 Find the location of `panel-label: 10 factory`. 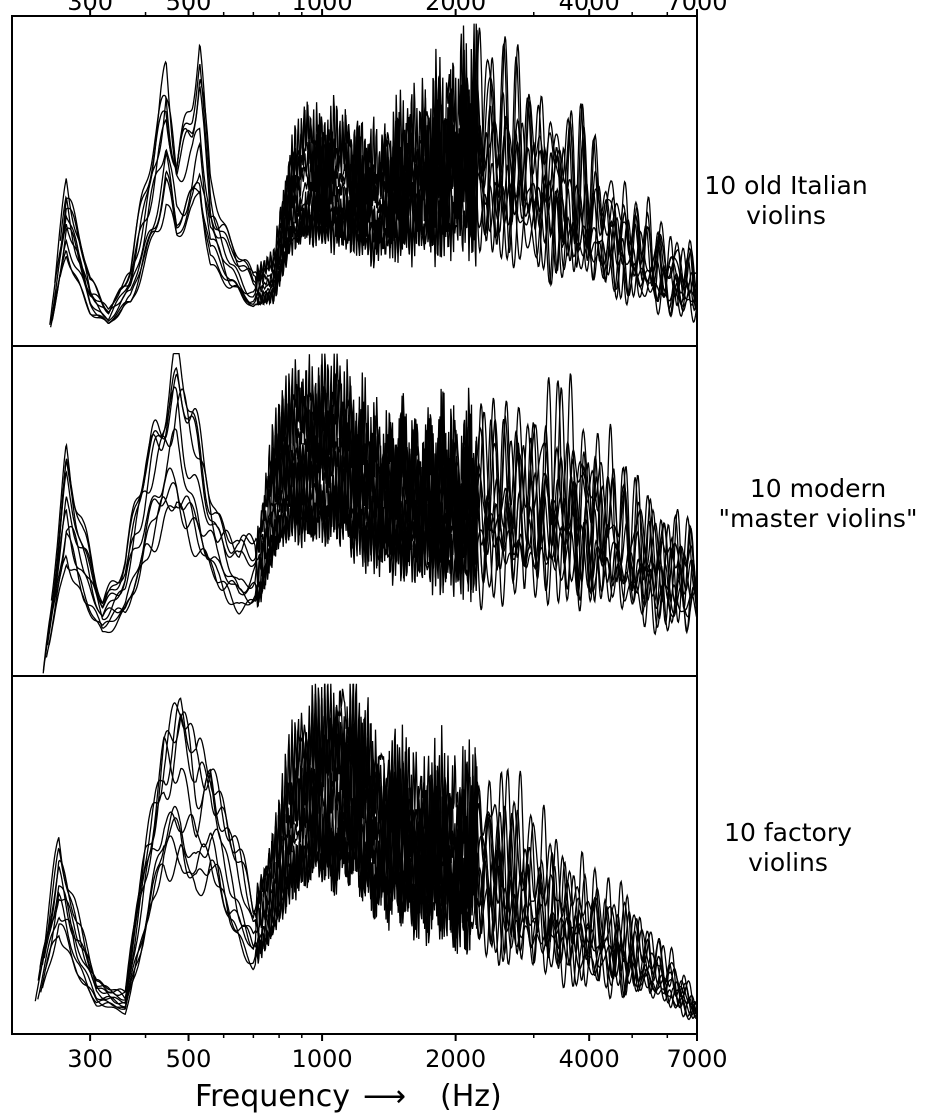

panel-label: 10 factory is located at coordinates (788, 832).